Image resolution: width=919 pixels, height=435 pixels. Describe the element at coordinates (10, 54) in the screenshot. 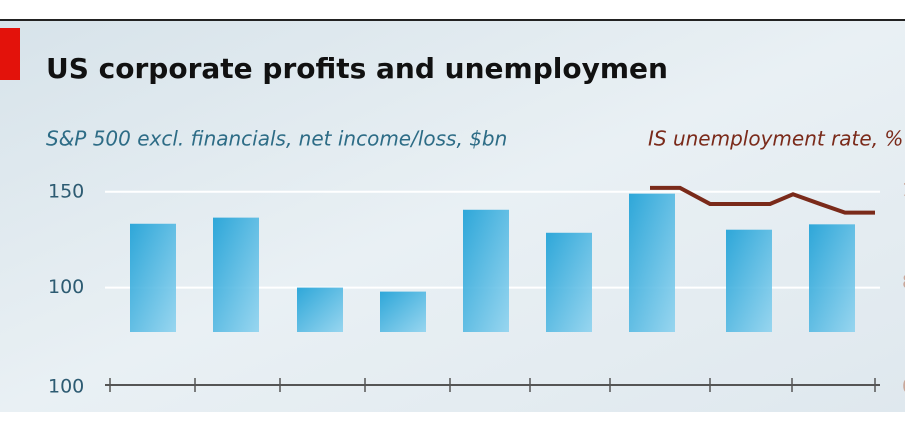

I see `red-tab` at that location.